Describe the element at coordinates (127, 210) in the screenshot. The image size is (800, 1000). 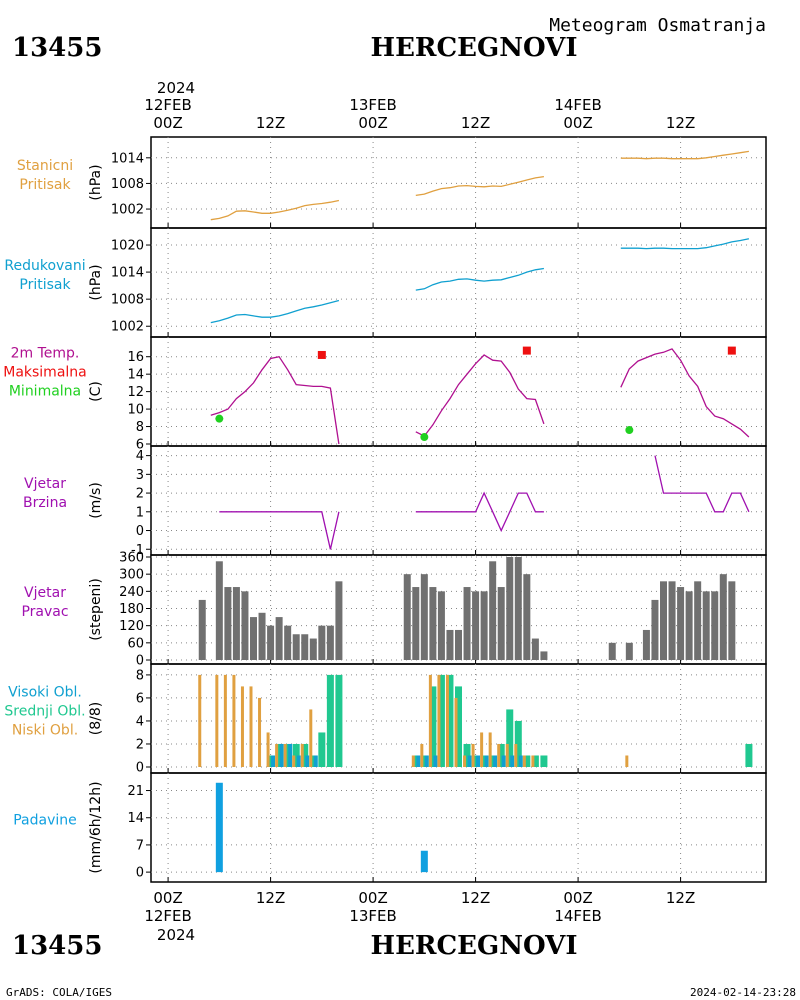
I see `y-tick-label: 1002` at that location.